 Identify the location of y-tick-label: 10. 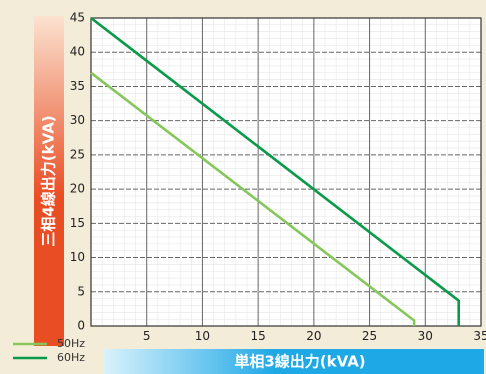
(77, 257).